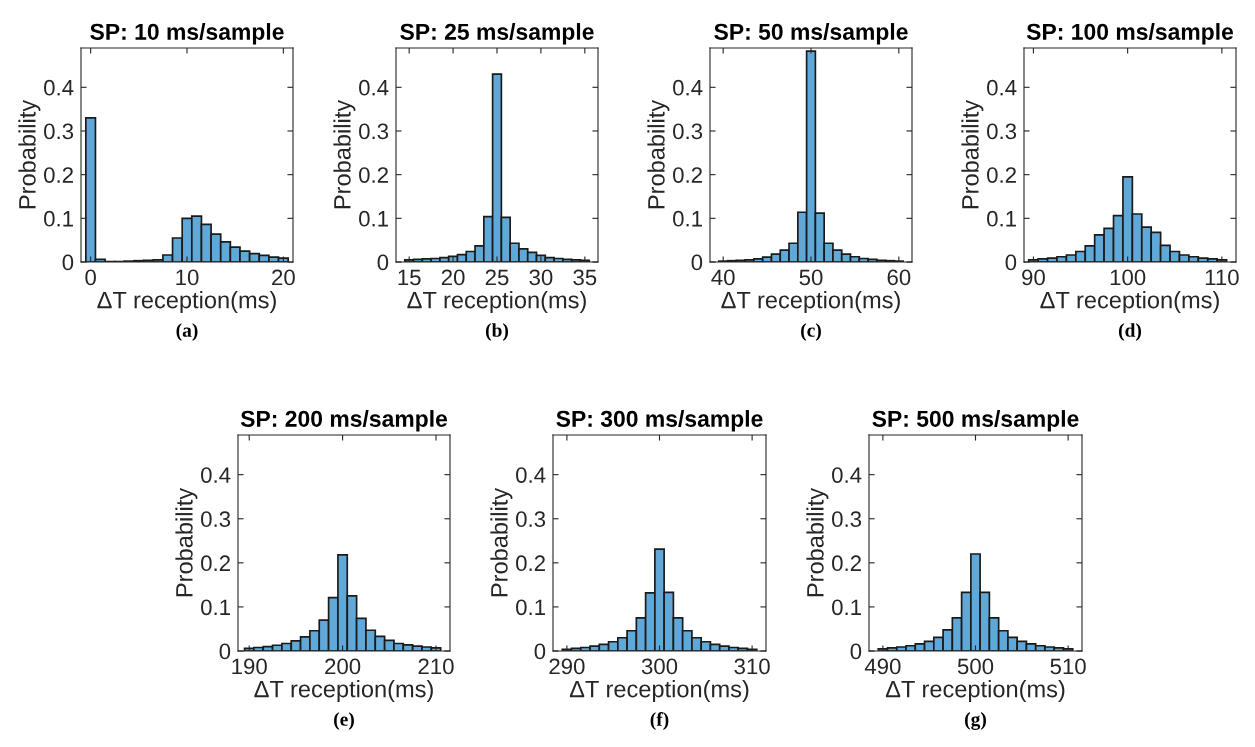 This screenshot has height=747, width=1255. Describe the element at coordinates (344, 721) in the screenshot. I see `text: (e)` at that location.